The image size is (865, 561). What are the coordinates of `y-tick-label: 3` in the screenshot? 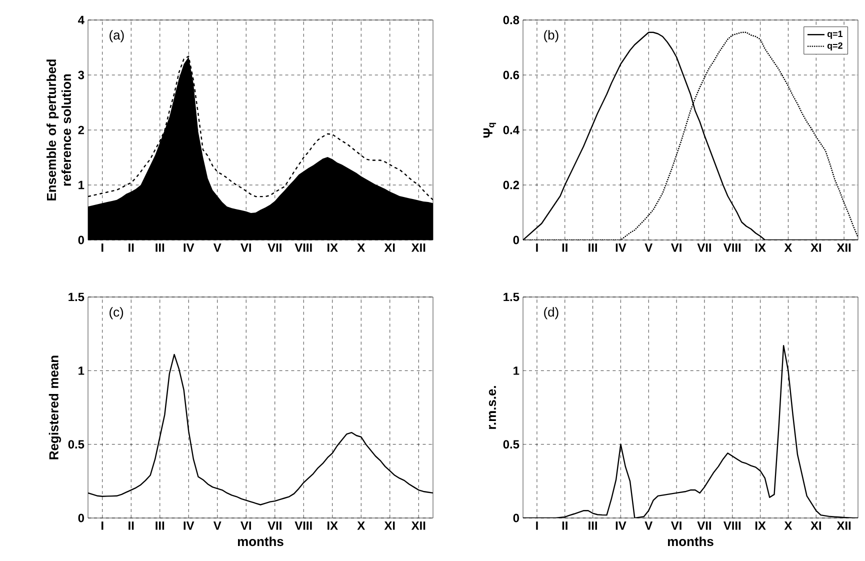 It's located at (81, 75).